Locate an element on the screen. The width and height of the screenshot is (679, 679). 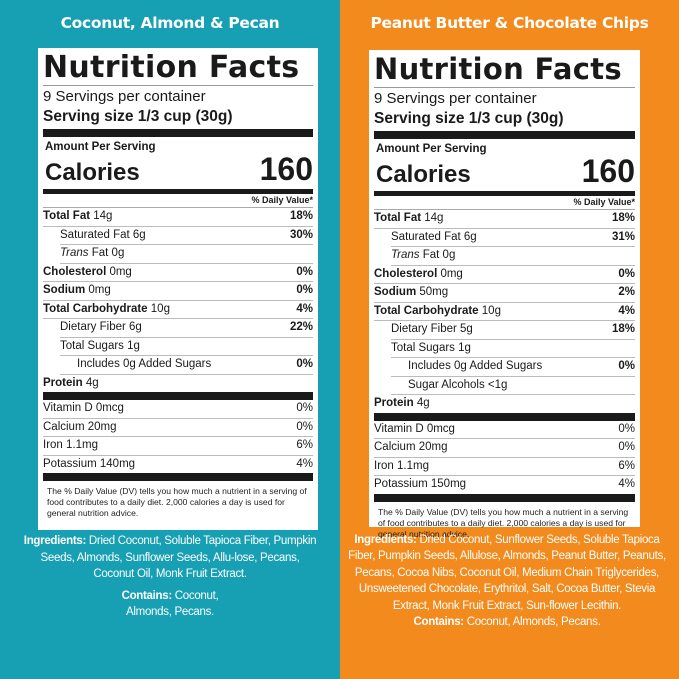
nutrient-row-trans-fat: Trans Fat 0g is located at coordinates (513, 256).